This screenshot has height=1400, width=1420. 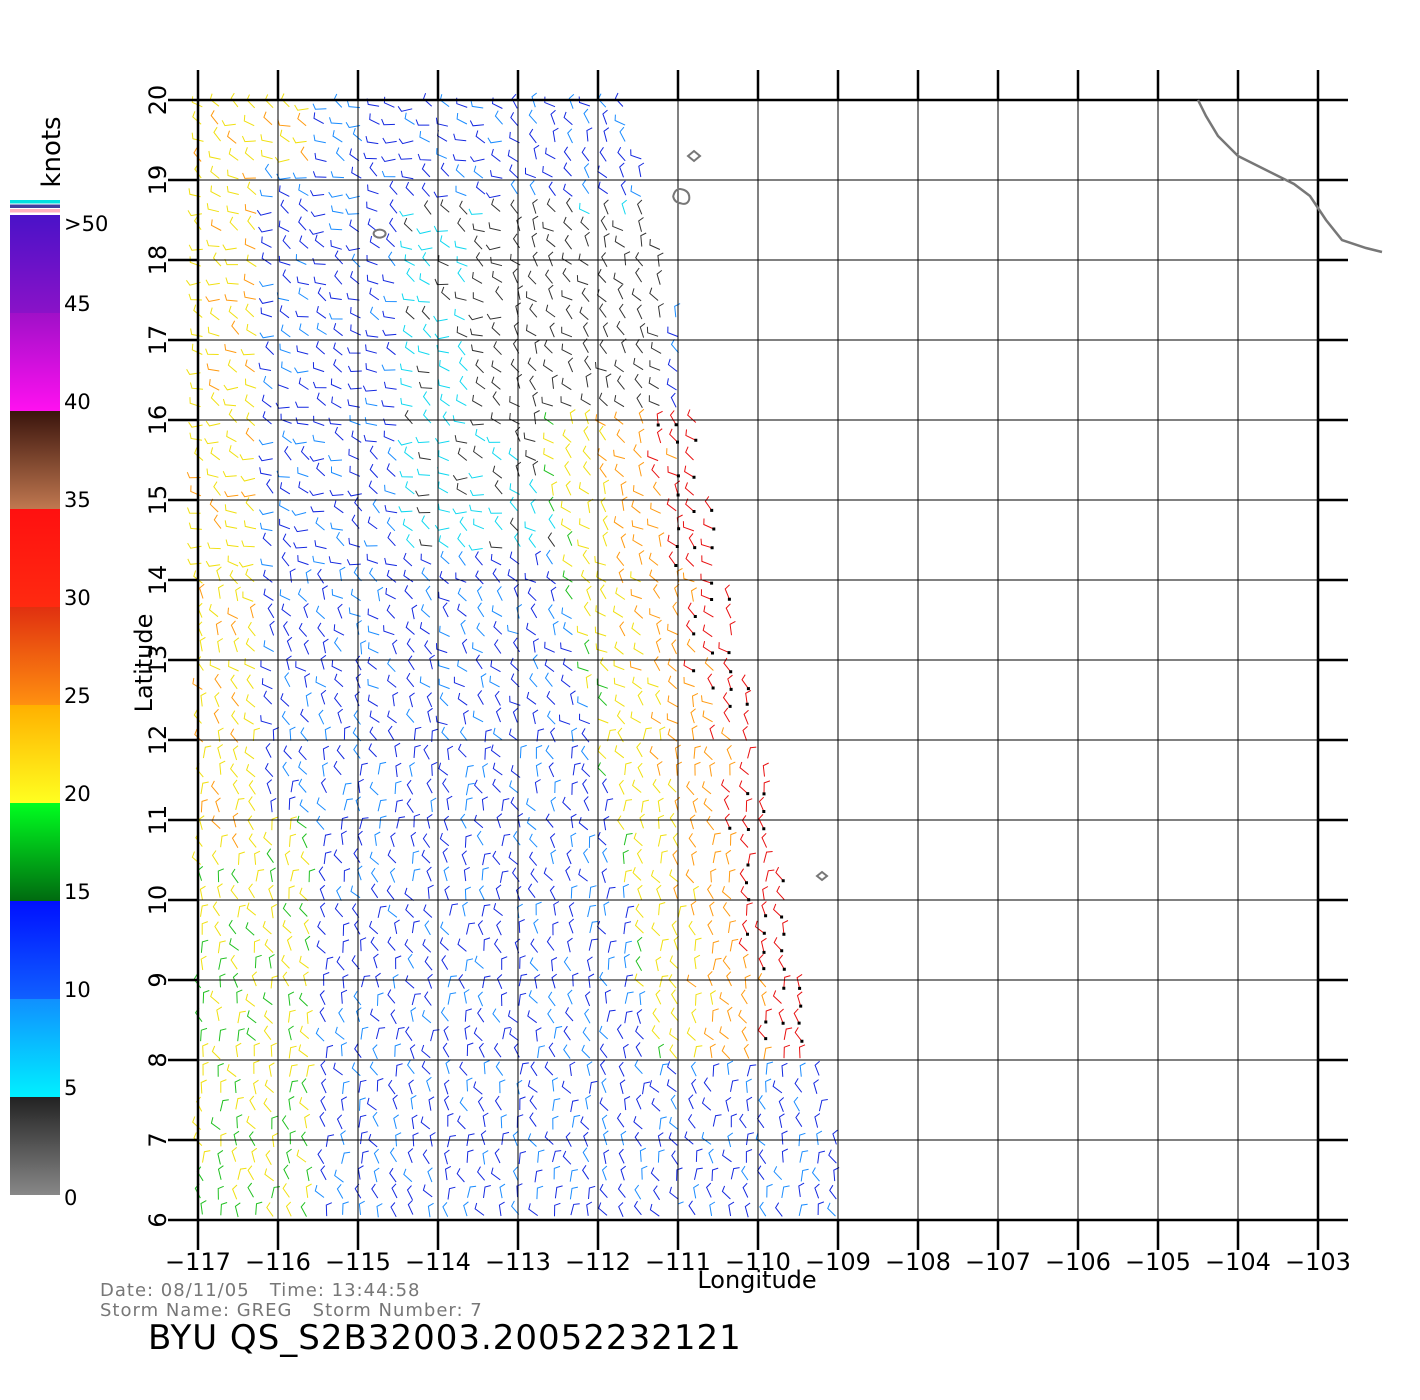 I want to click on rain-flag-markers, so click(x=730, y=733).